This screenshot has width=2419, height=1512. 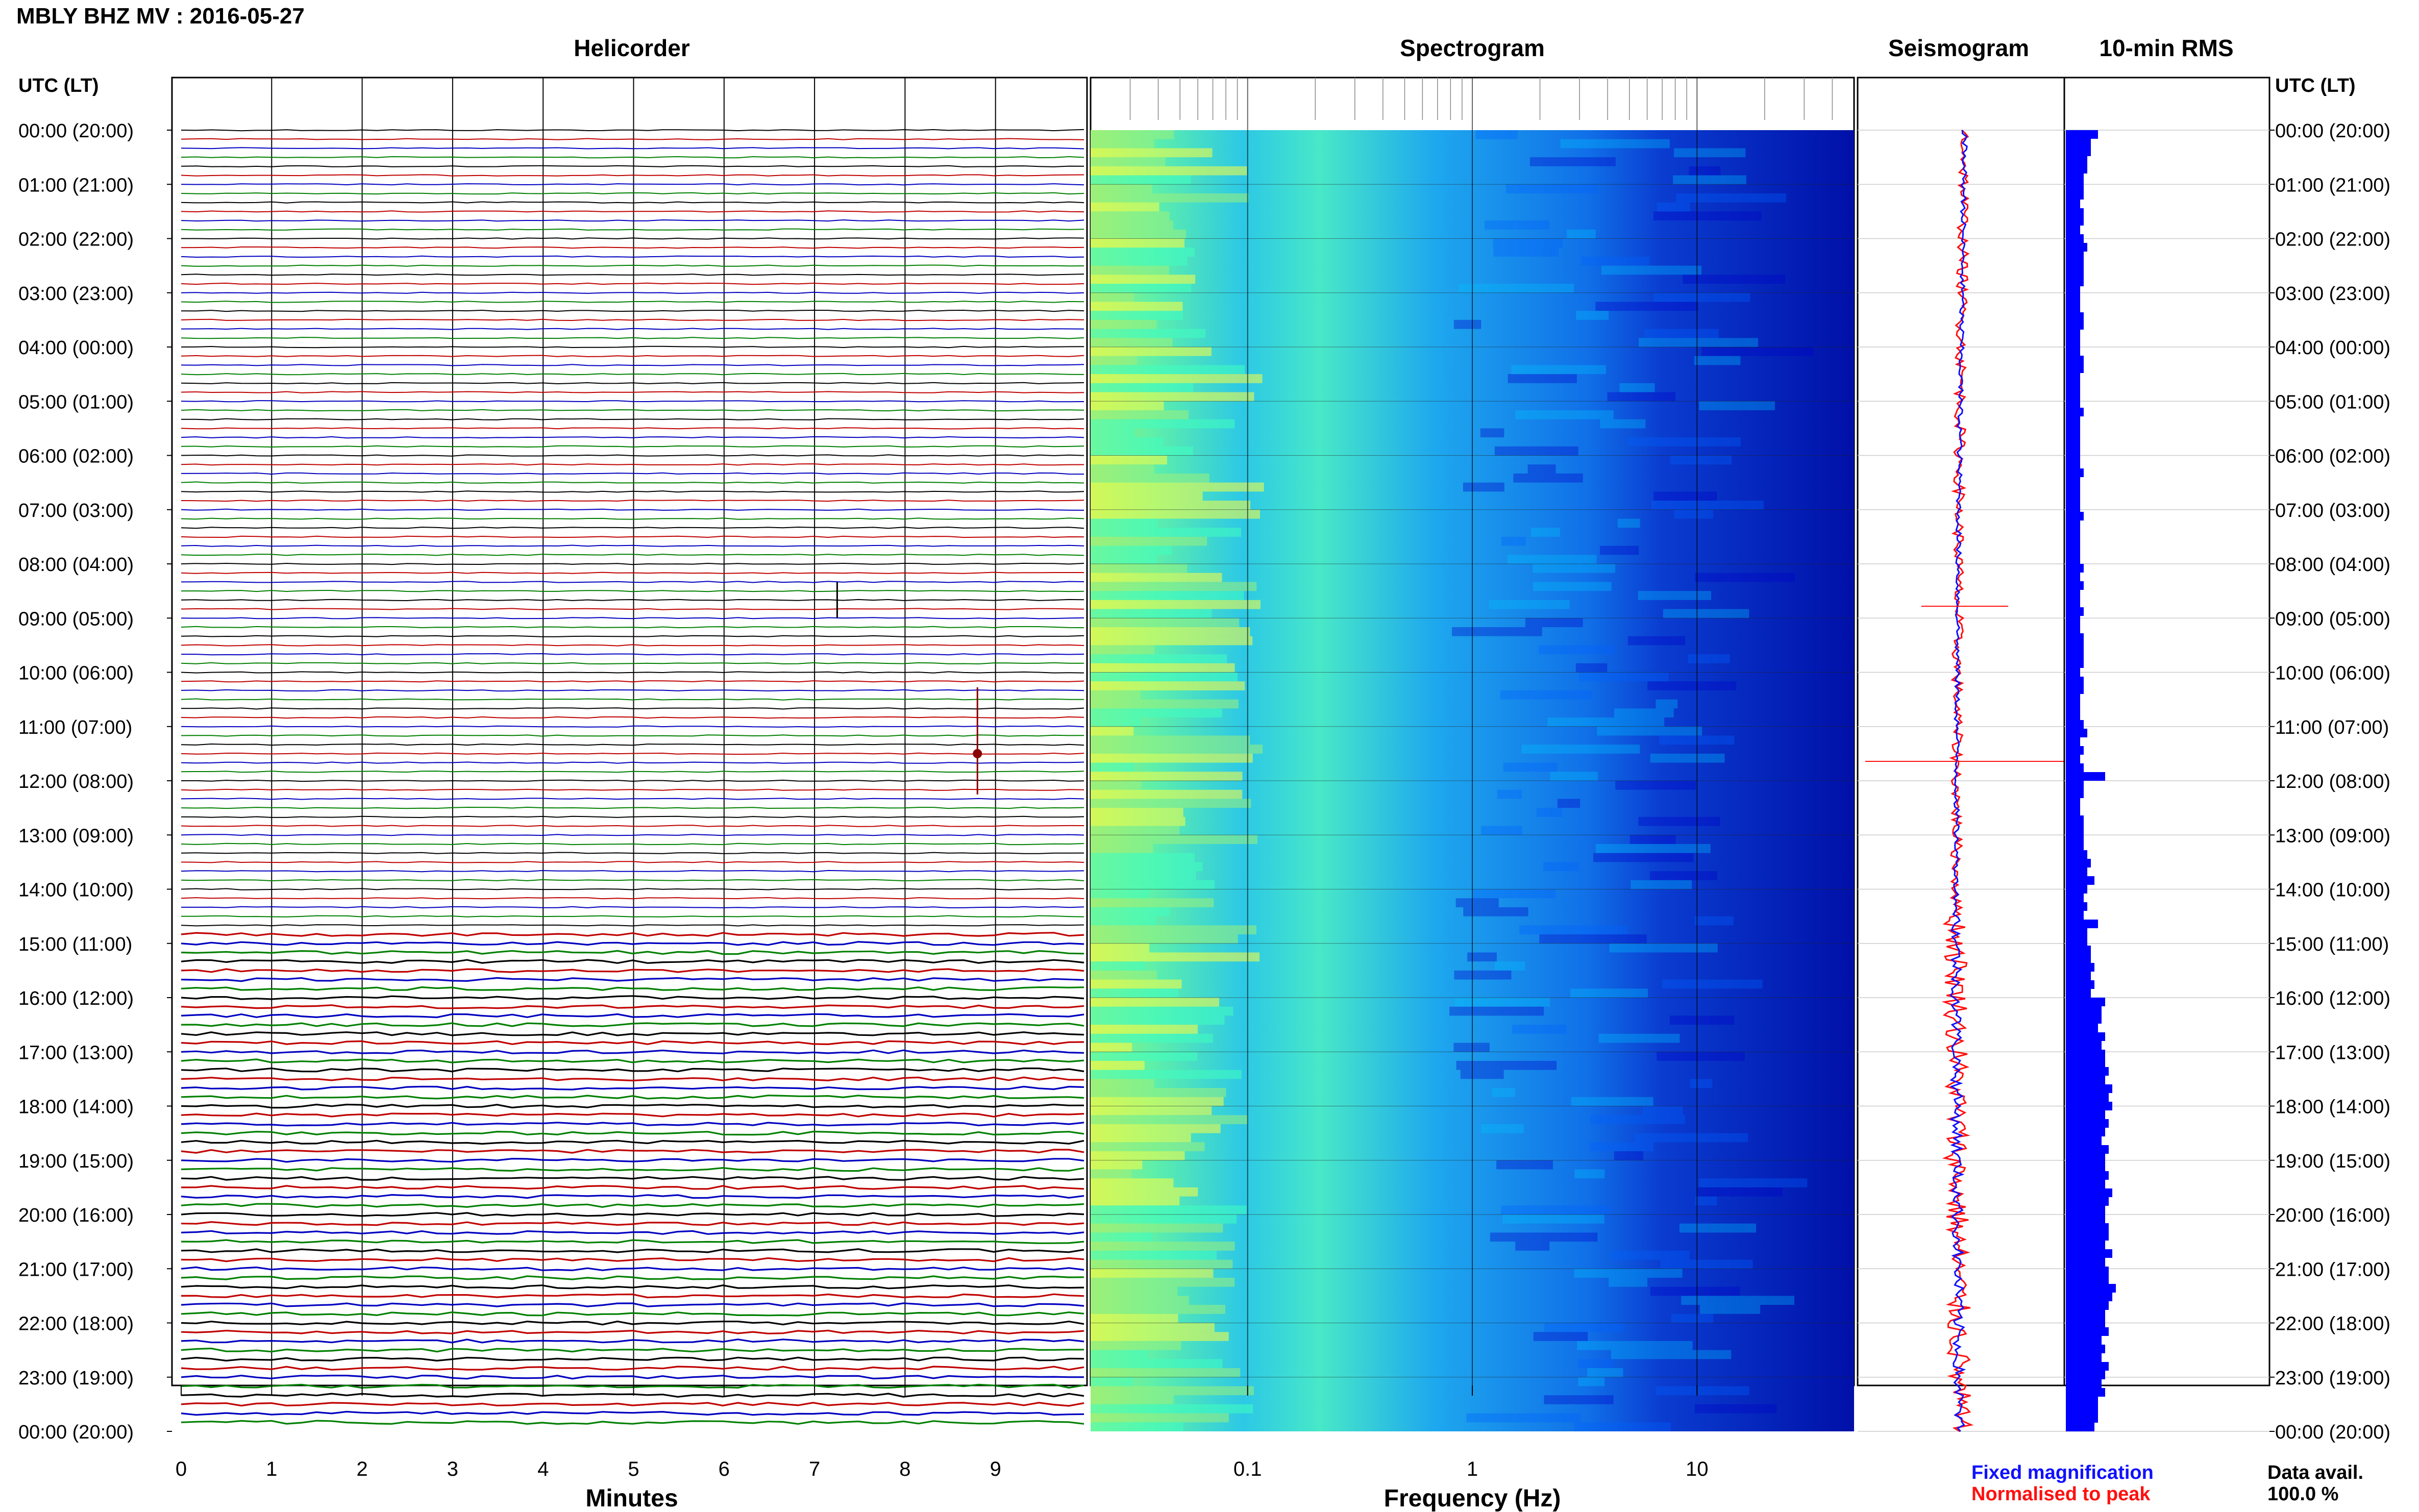 I want to click on hour-label-right: 22:00 (18:00), so click(x=2332, y=1324).